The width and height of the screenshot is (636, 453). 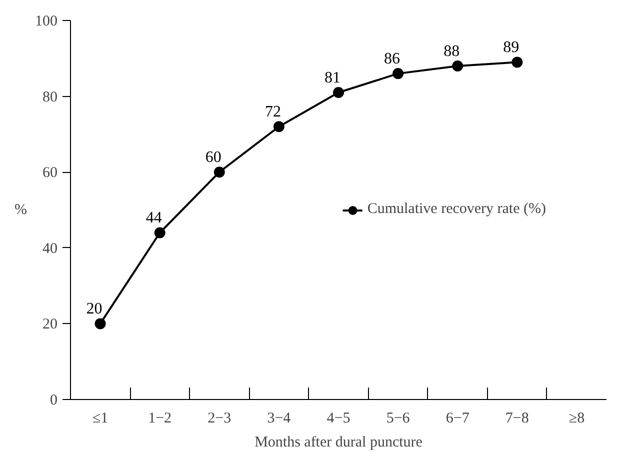 I want to click on data-label: 20, so click(x=94, y=309).